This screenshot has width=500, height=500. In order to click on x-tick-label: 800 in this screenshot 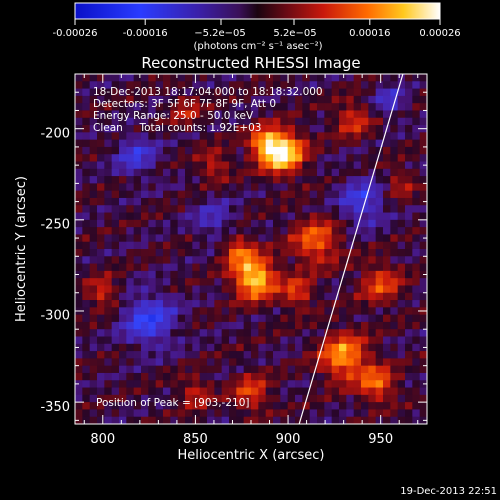, I will do `click(102, 439)`.